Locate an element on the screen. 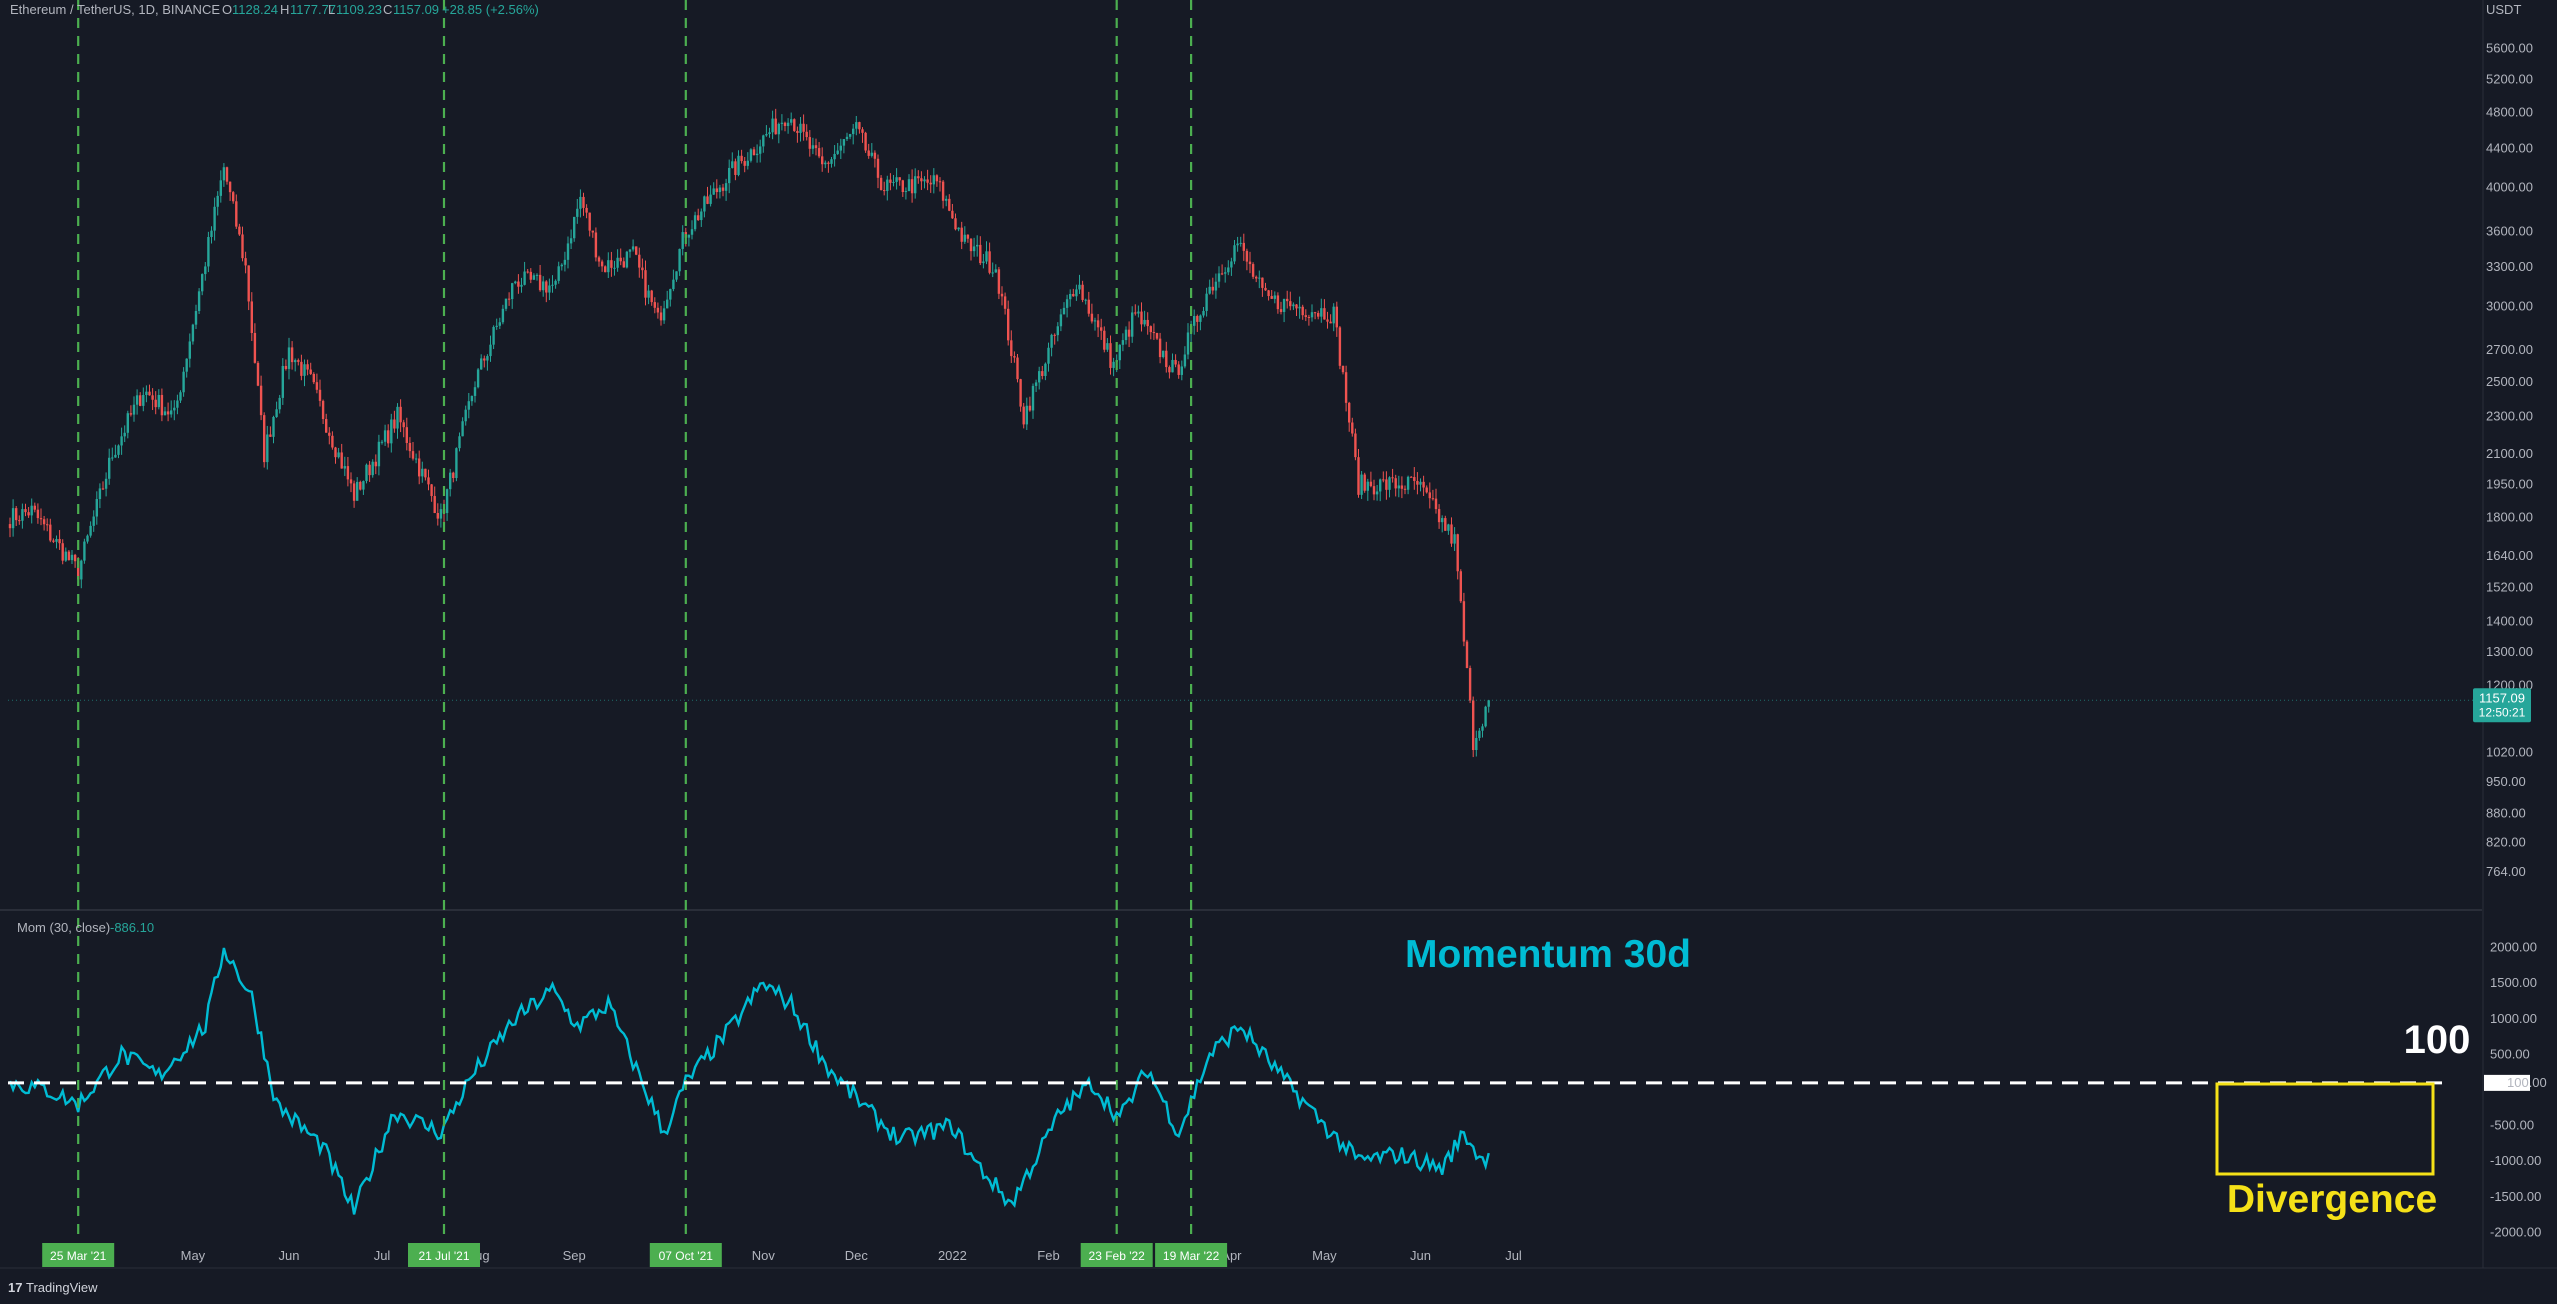 This screenshot has height=1304, width=2557. event-marker-tag: 25 Mar '21 is located at coordinates (78, 1255).